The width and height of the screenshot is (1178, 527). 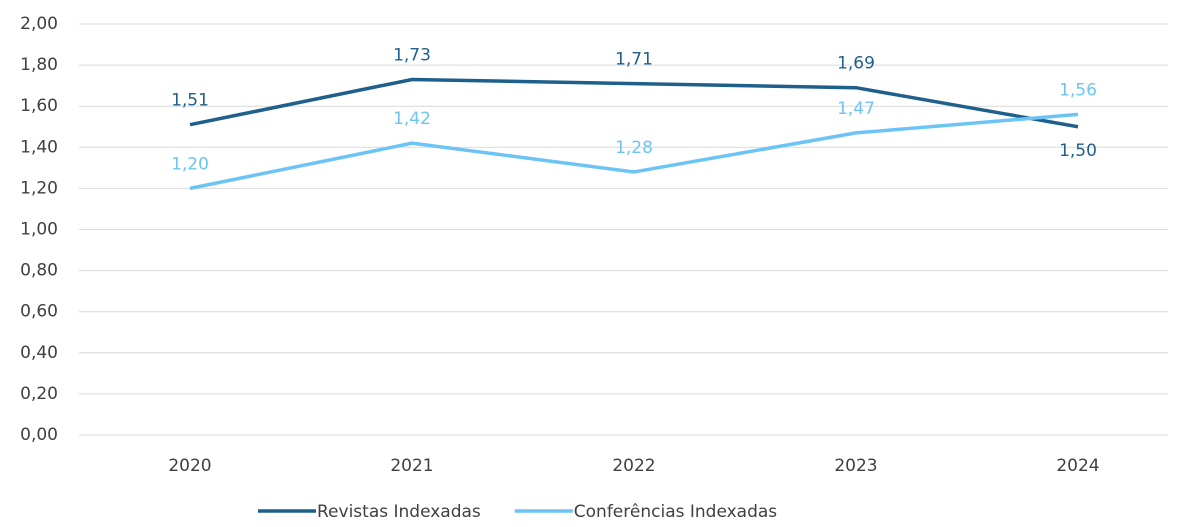 What do you see at coordinates (39, 147) in the screenshot?
I see `y-tick-label: 1,40` at bounding box center [39, 147].